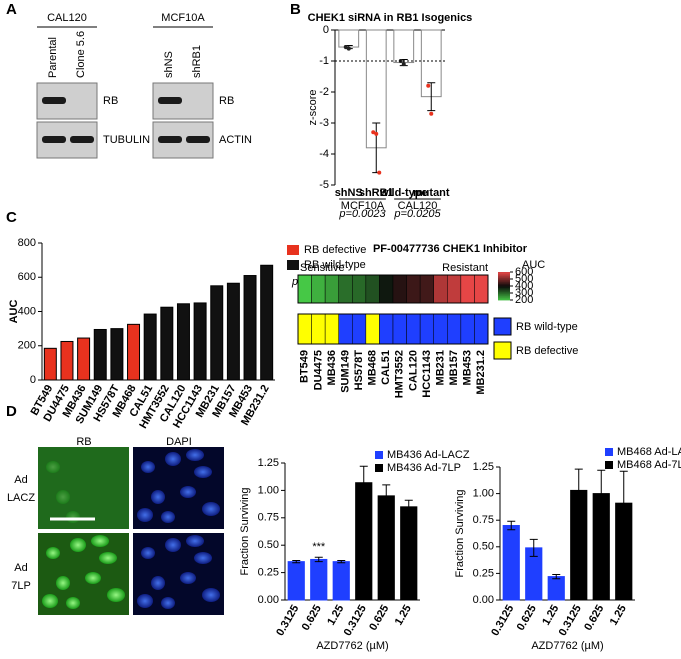 This screenshot has width=681, height=659. I want to click on y-tick-label: 1.00, so click(483, 494).